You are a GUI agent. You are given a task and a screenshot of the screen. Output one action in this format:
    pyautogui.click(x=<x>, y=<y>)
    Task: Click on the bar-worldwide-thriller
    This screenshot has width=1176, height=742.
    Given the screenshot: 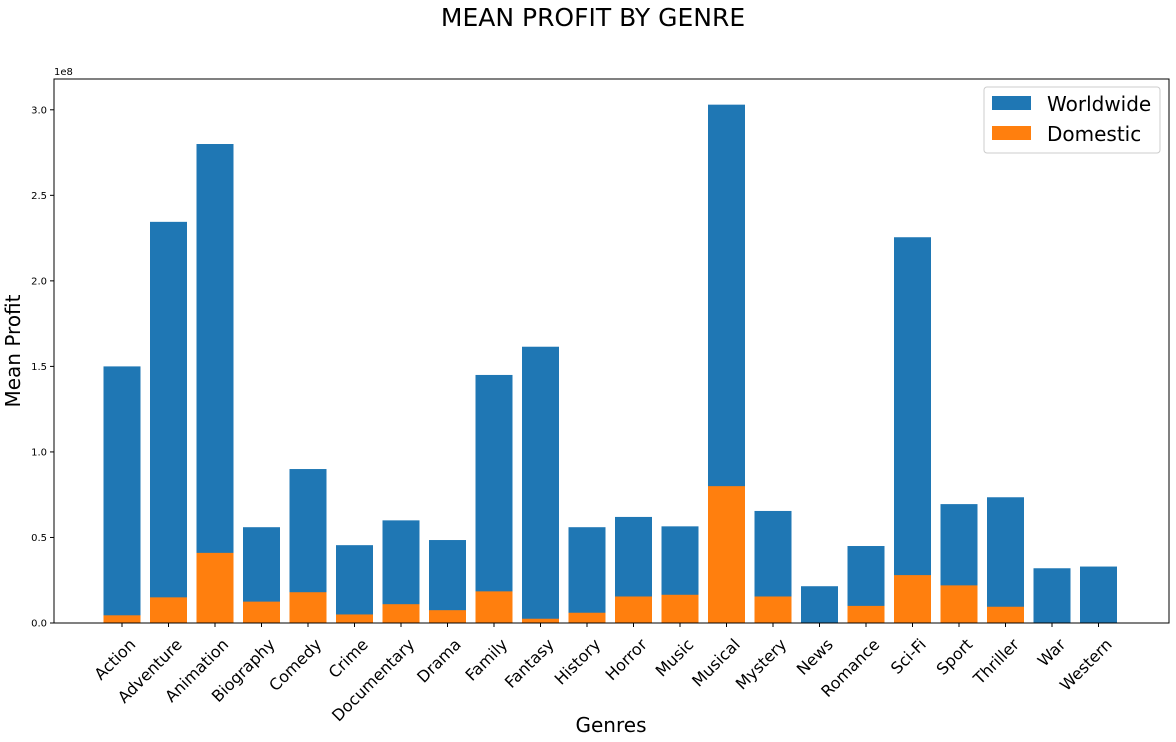 What is the action you would take?
    pyautogui.click(x=1005, y=560)
    